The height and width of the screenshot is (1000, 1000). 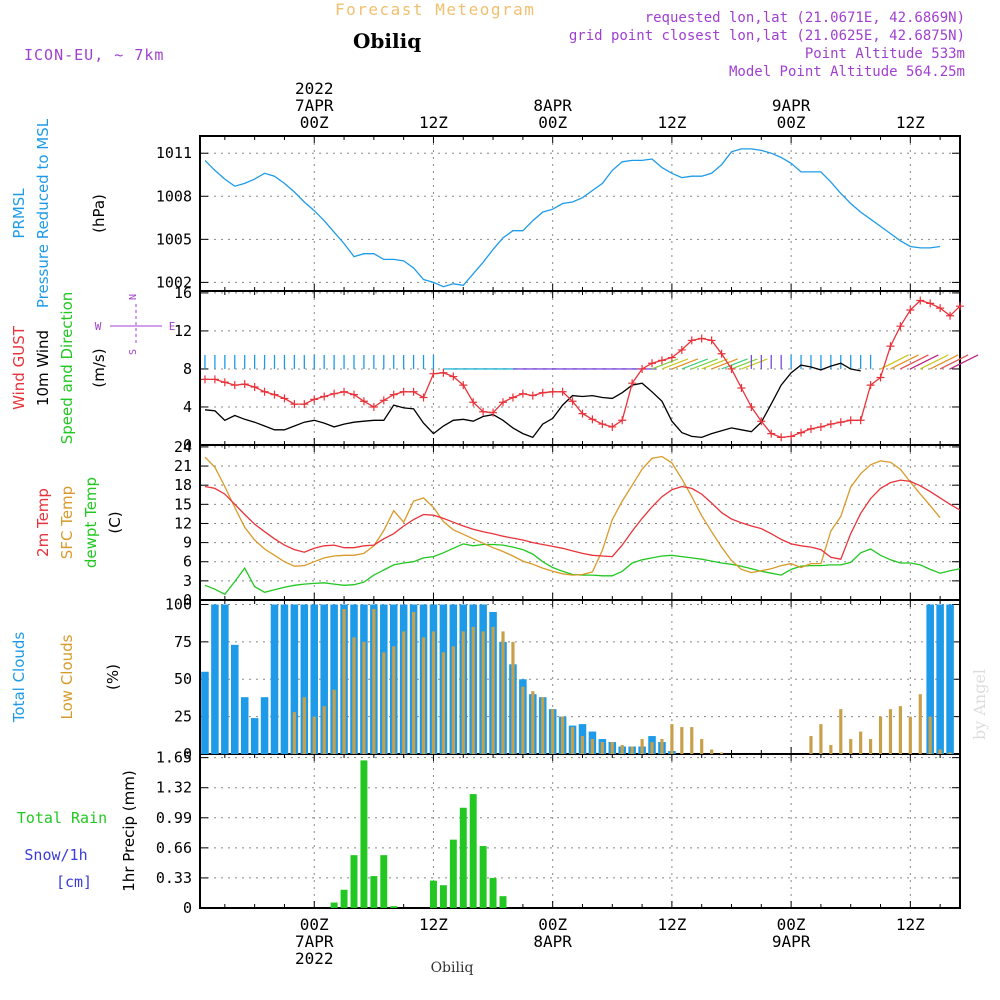 What do you see at coordinates (115, 522) in the screenshot?
I see `panel-label-temp: (C)` at bounding box center [115, 522].